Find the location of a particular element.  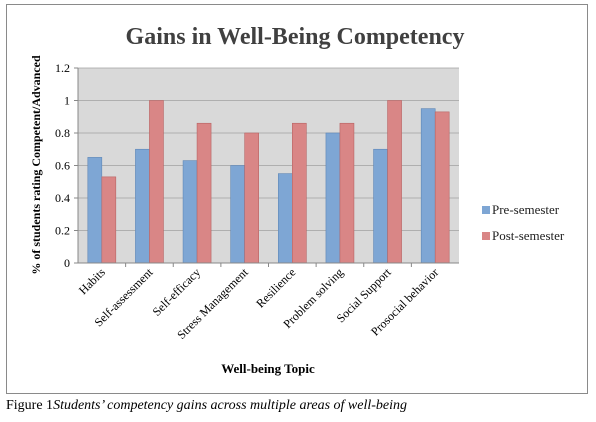

x-tick-label: Habits is located at coordinates (92, 281).